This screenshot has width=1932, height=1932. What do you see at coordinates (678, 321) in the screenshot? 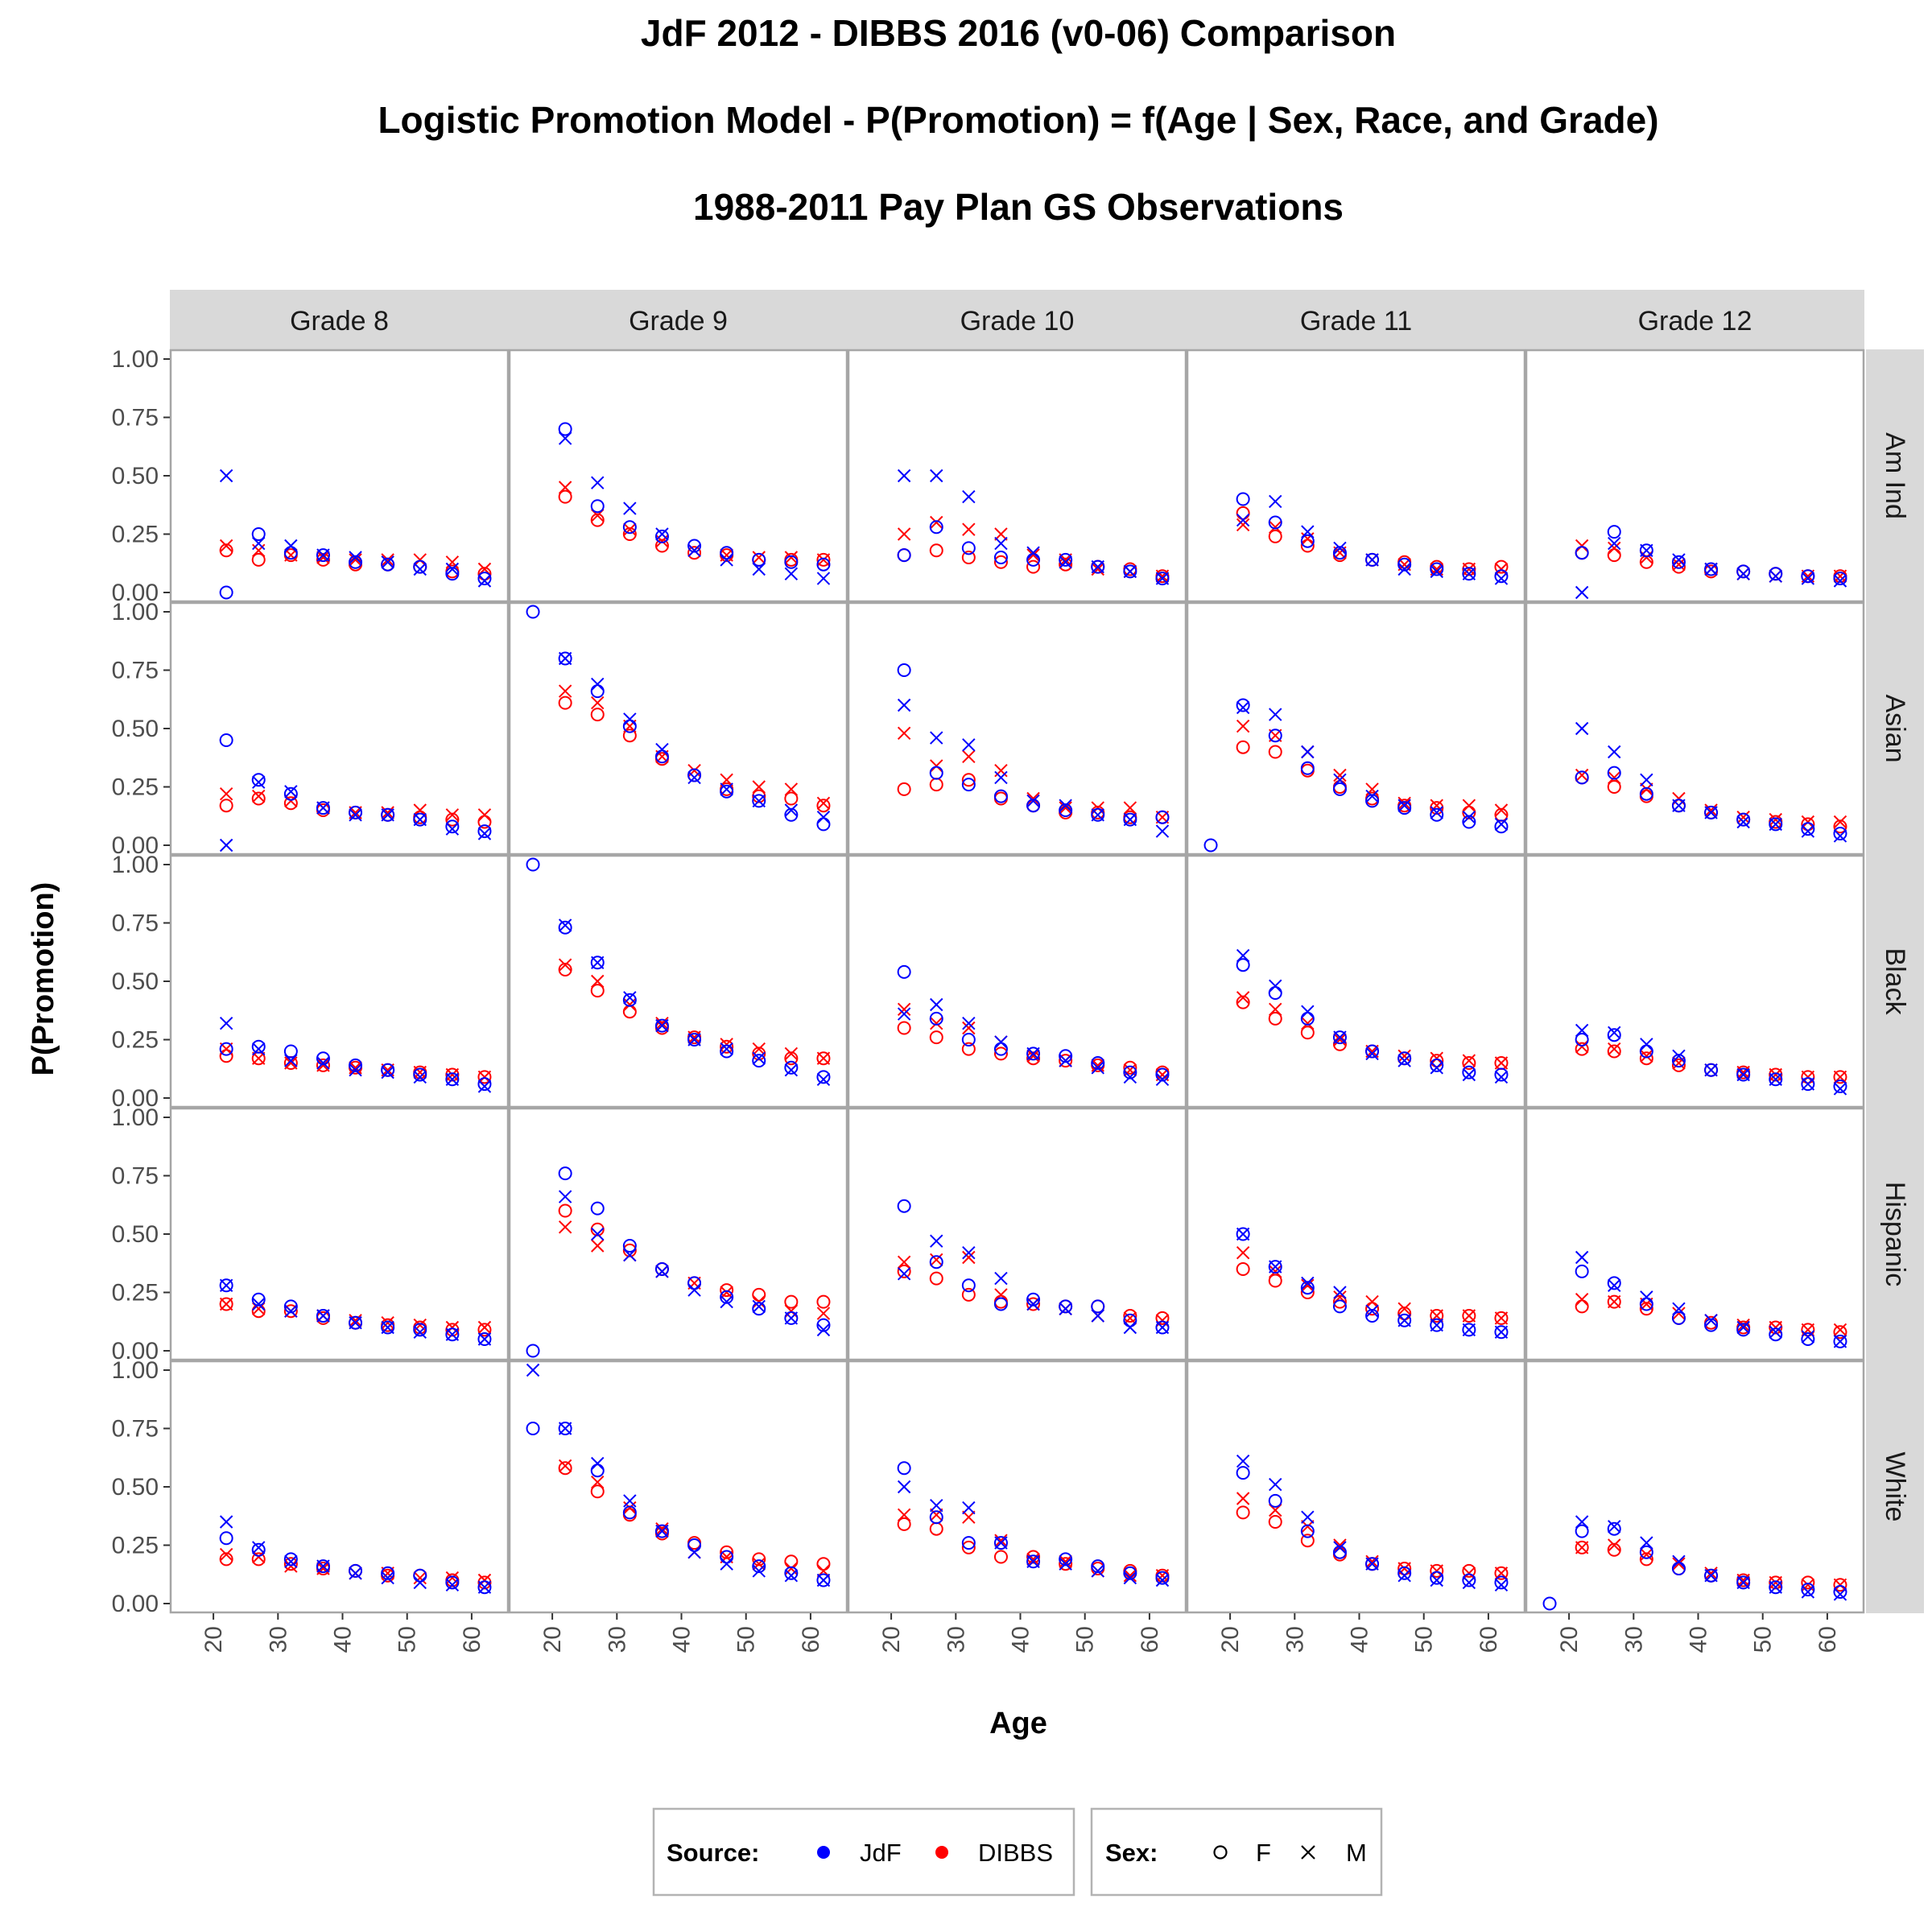
I see `strip-label-grade-9: Grade 9` at bounding box center [678, 321].